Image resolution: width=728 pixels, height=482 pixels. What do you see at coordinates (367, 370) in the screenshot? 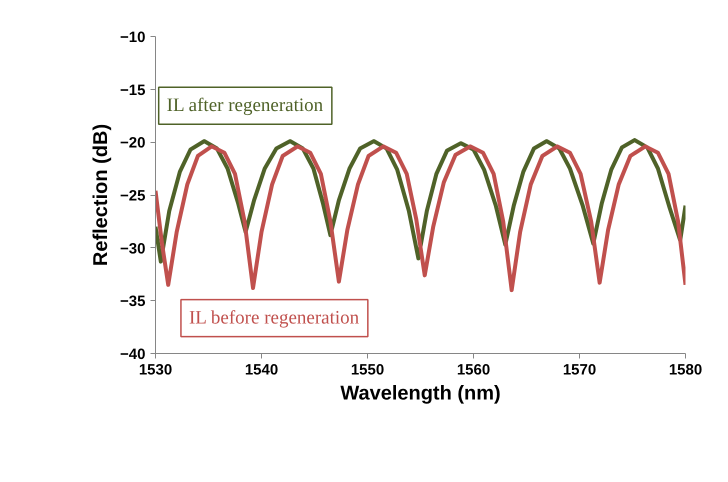
I see `x-tick-label: 1550` at bounding box center [367, 370].